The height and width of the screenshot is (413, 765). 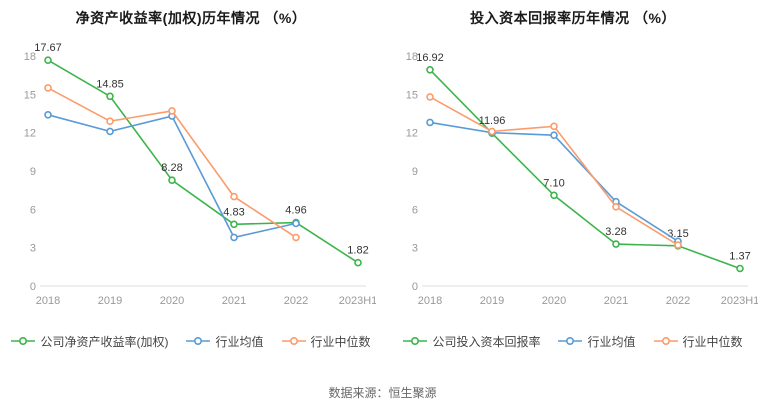 I want to click on svg-text: 14.85, so click(x=110, y=84).